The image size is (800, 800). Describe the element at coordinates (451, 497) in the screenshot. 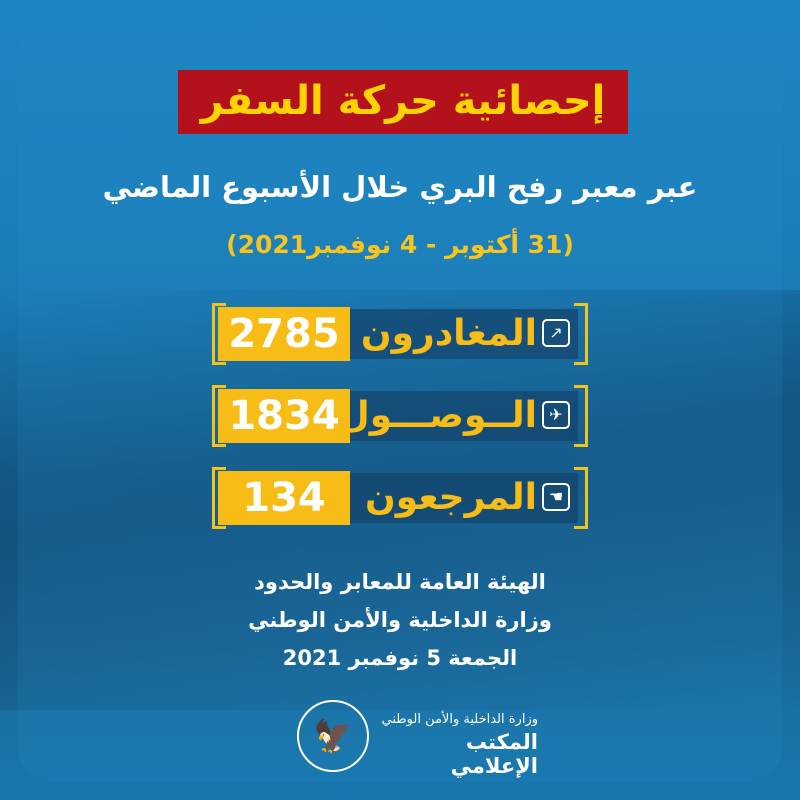

I see `stat-label: المرجعون` at that location.